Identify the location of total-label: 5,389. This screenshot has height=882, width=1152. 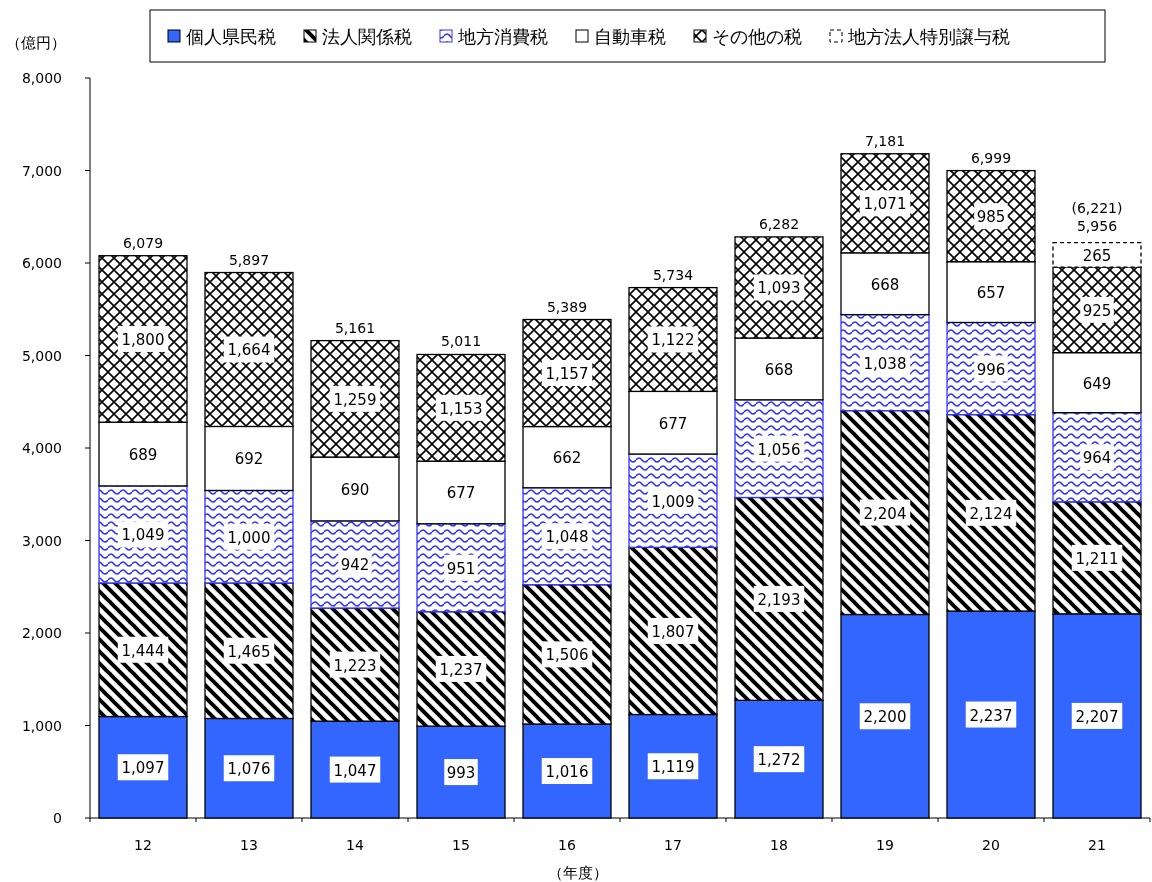
(567, 306).